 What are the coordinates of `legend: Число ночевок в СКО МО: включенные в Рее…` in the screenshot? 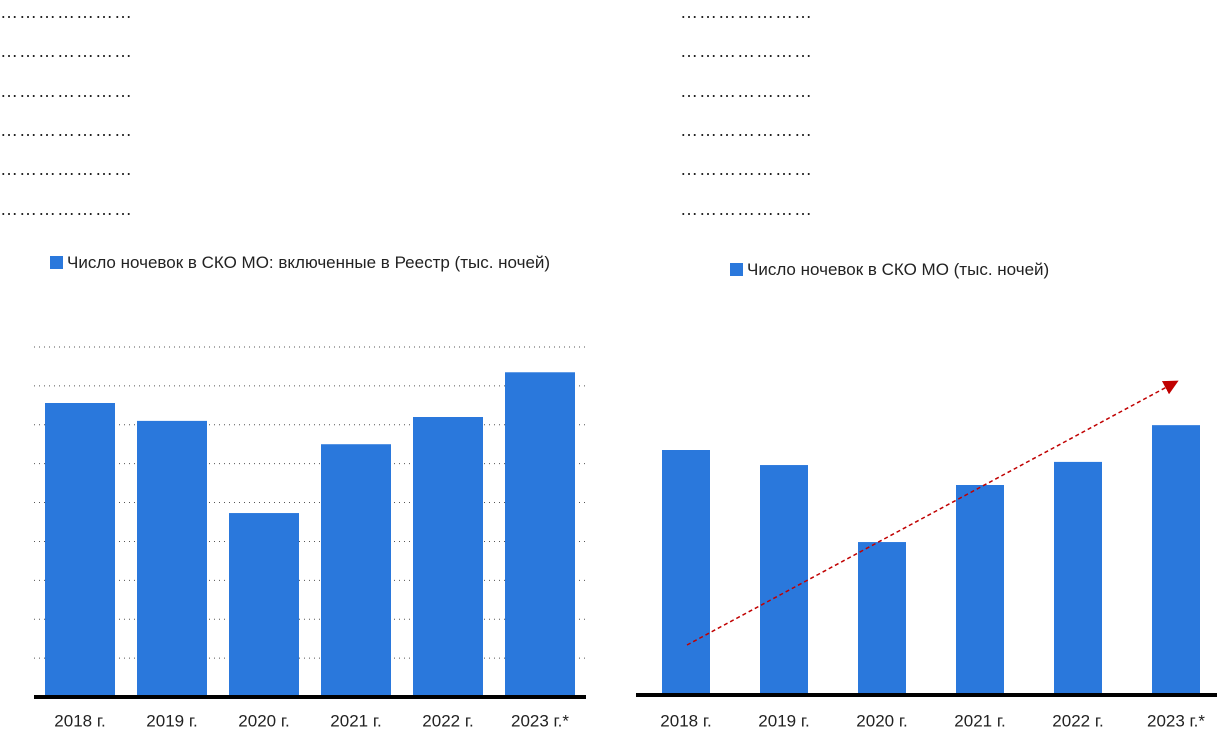 It's located at (315, 262).